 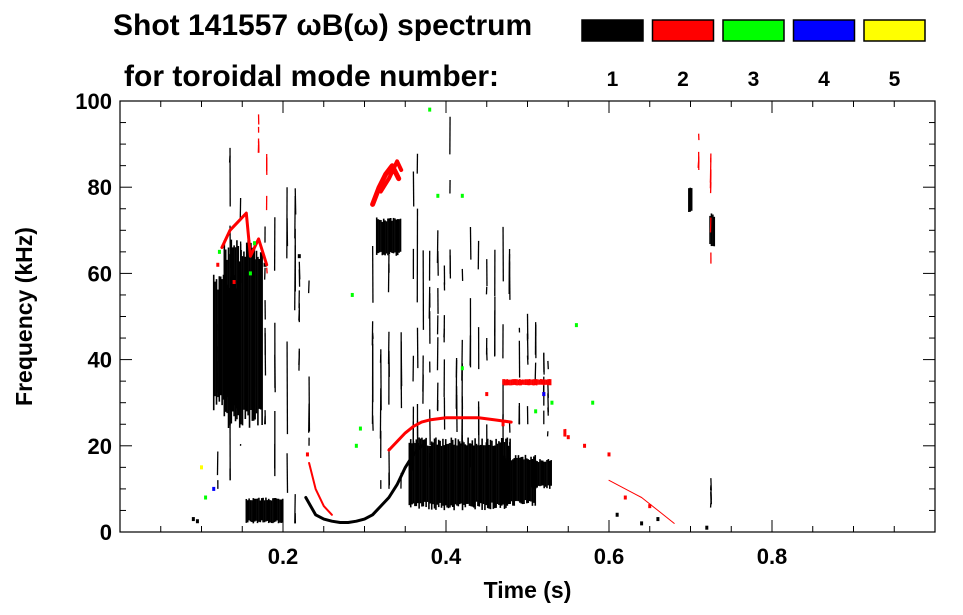 I want to click on y-tick-label: 40, so click(x=100, y=360).